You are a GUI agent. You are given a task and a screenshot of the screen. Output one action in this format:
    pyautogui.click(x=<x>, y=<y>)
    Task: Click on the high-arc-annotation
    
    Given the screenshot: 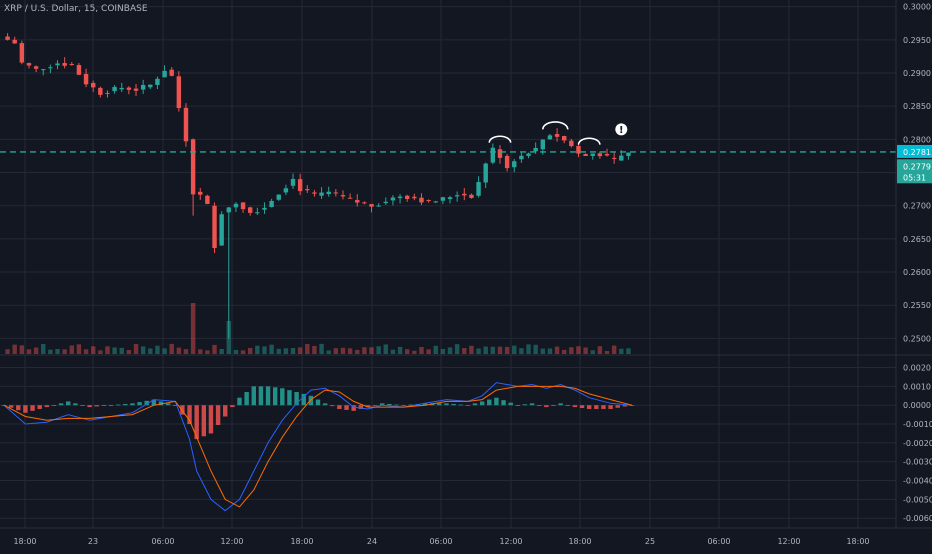 What is the action you would take?
    pyautogui.click(x=555, y=125)
    